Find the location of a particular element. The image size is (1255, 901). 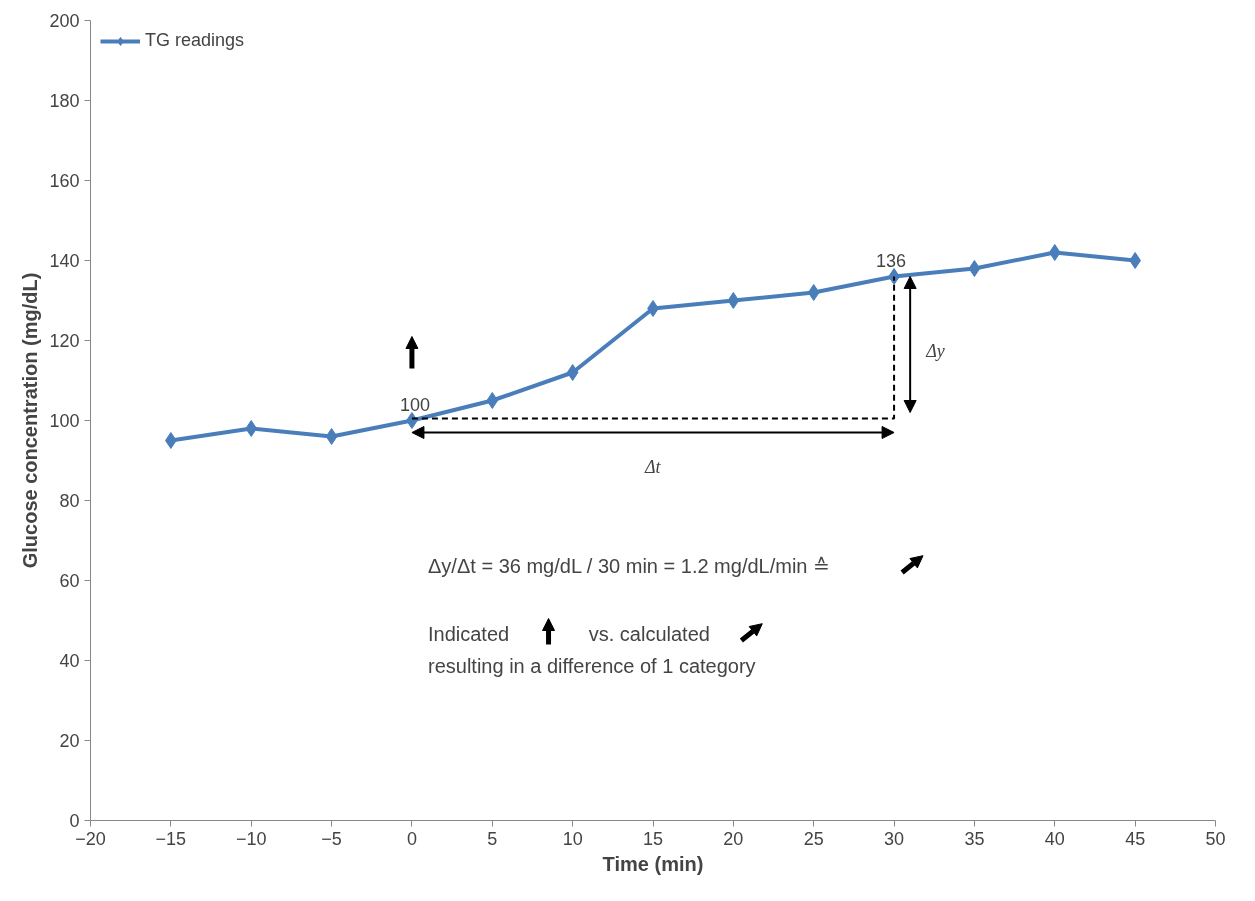

annotation: Indicated is located at coordinates (469, 633).